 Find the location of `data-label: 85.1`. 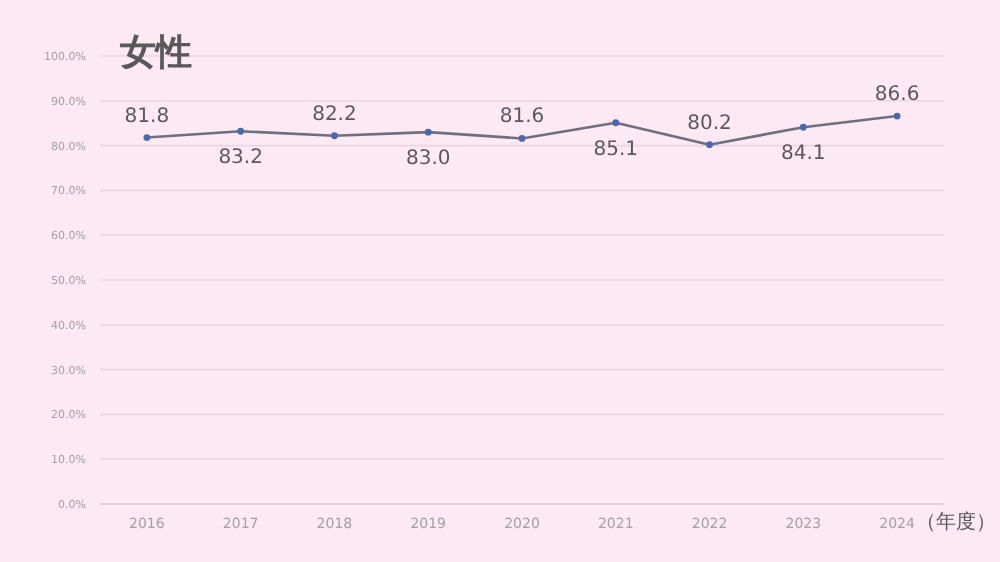

data-label: 85.1 is located at coordinates (616, 149).